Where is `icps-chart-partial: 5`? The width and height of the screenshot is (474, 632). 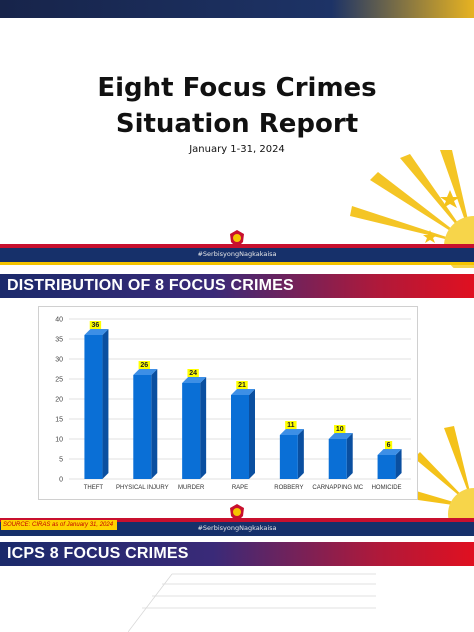
icps-chart-partial: 5 is located at coordinates (252, 602).